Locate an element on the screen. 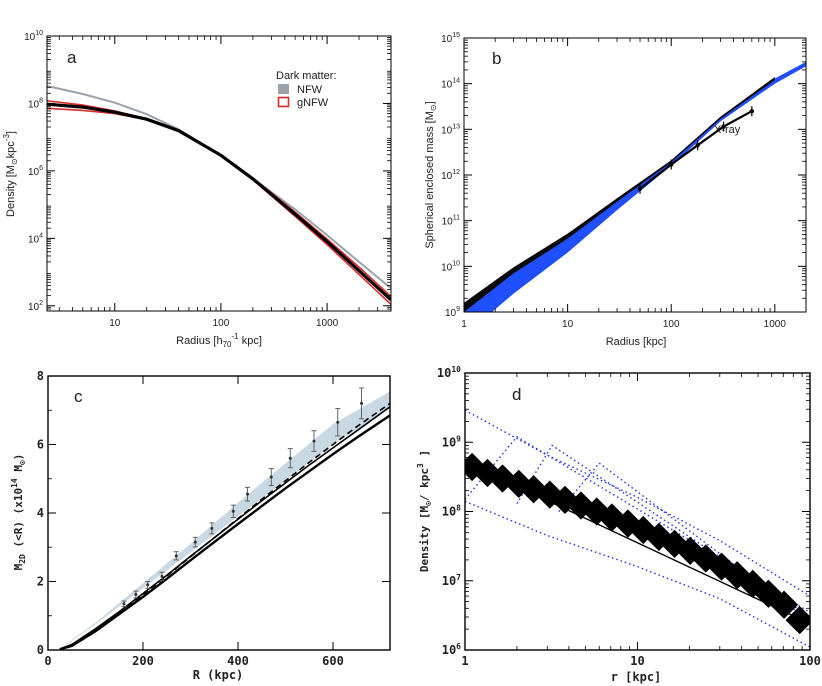 Image resolution: width=822 pixels, height=686 pixels. panel-d-xlabel: r [kpc] is located at coordinates (636, 677).